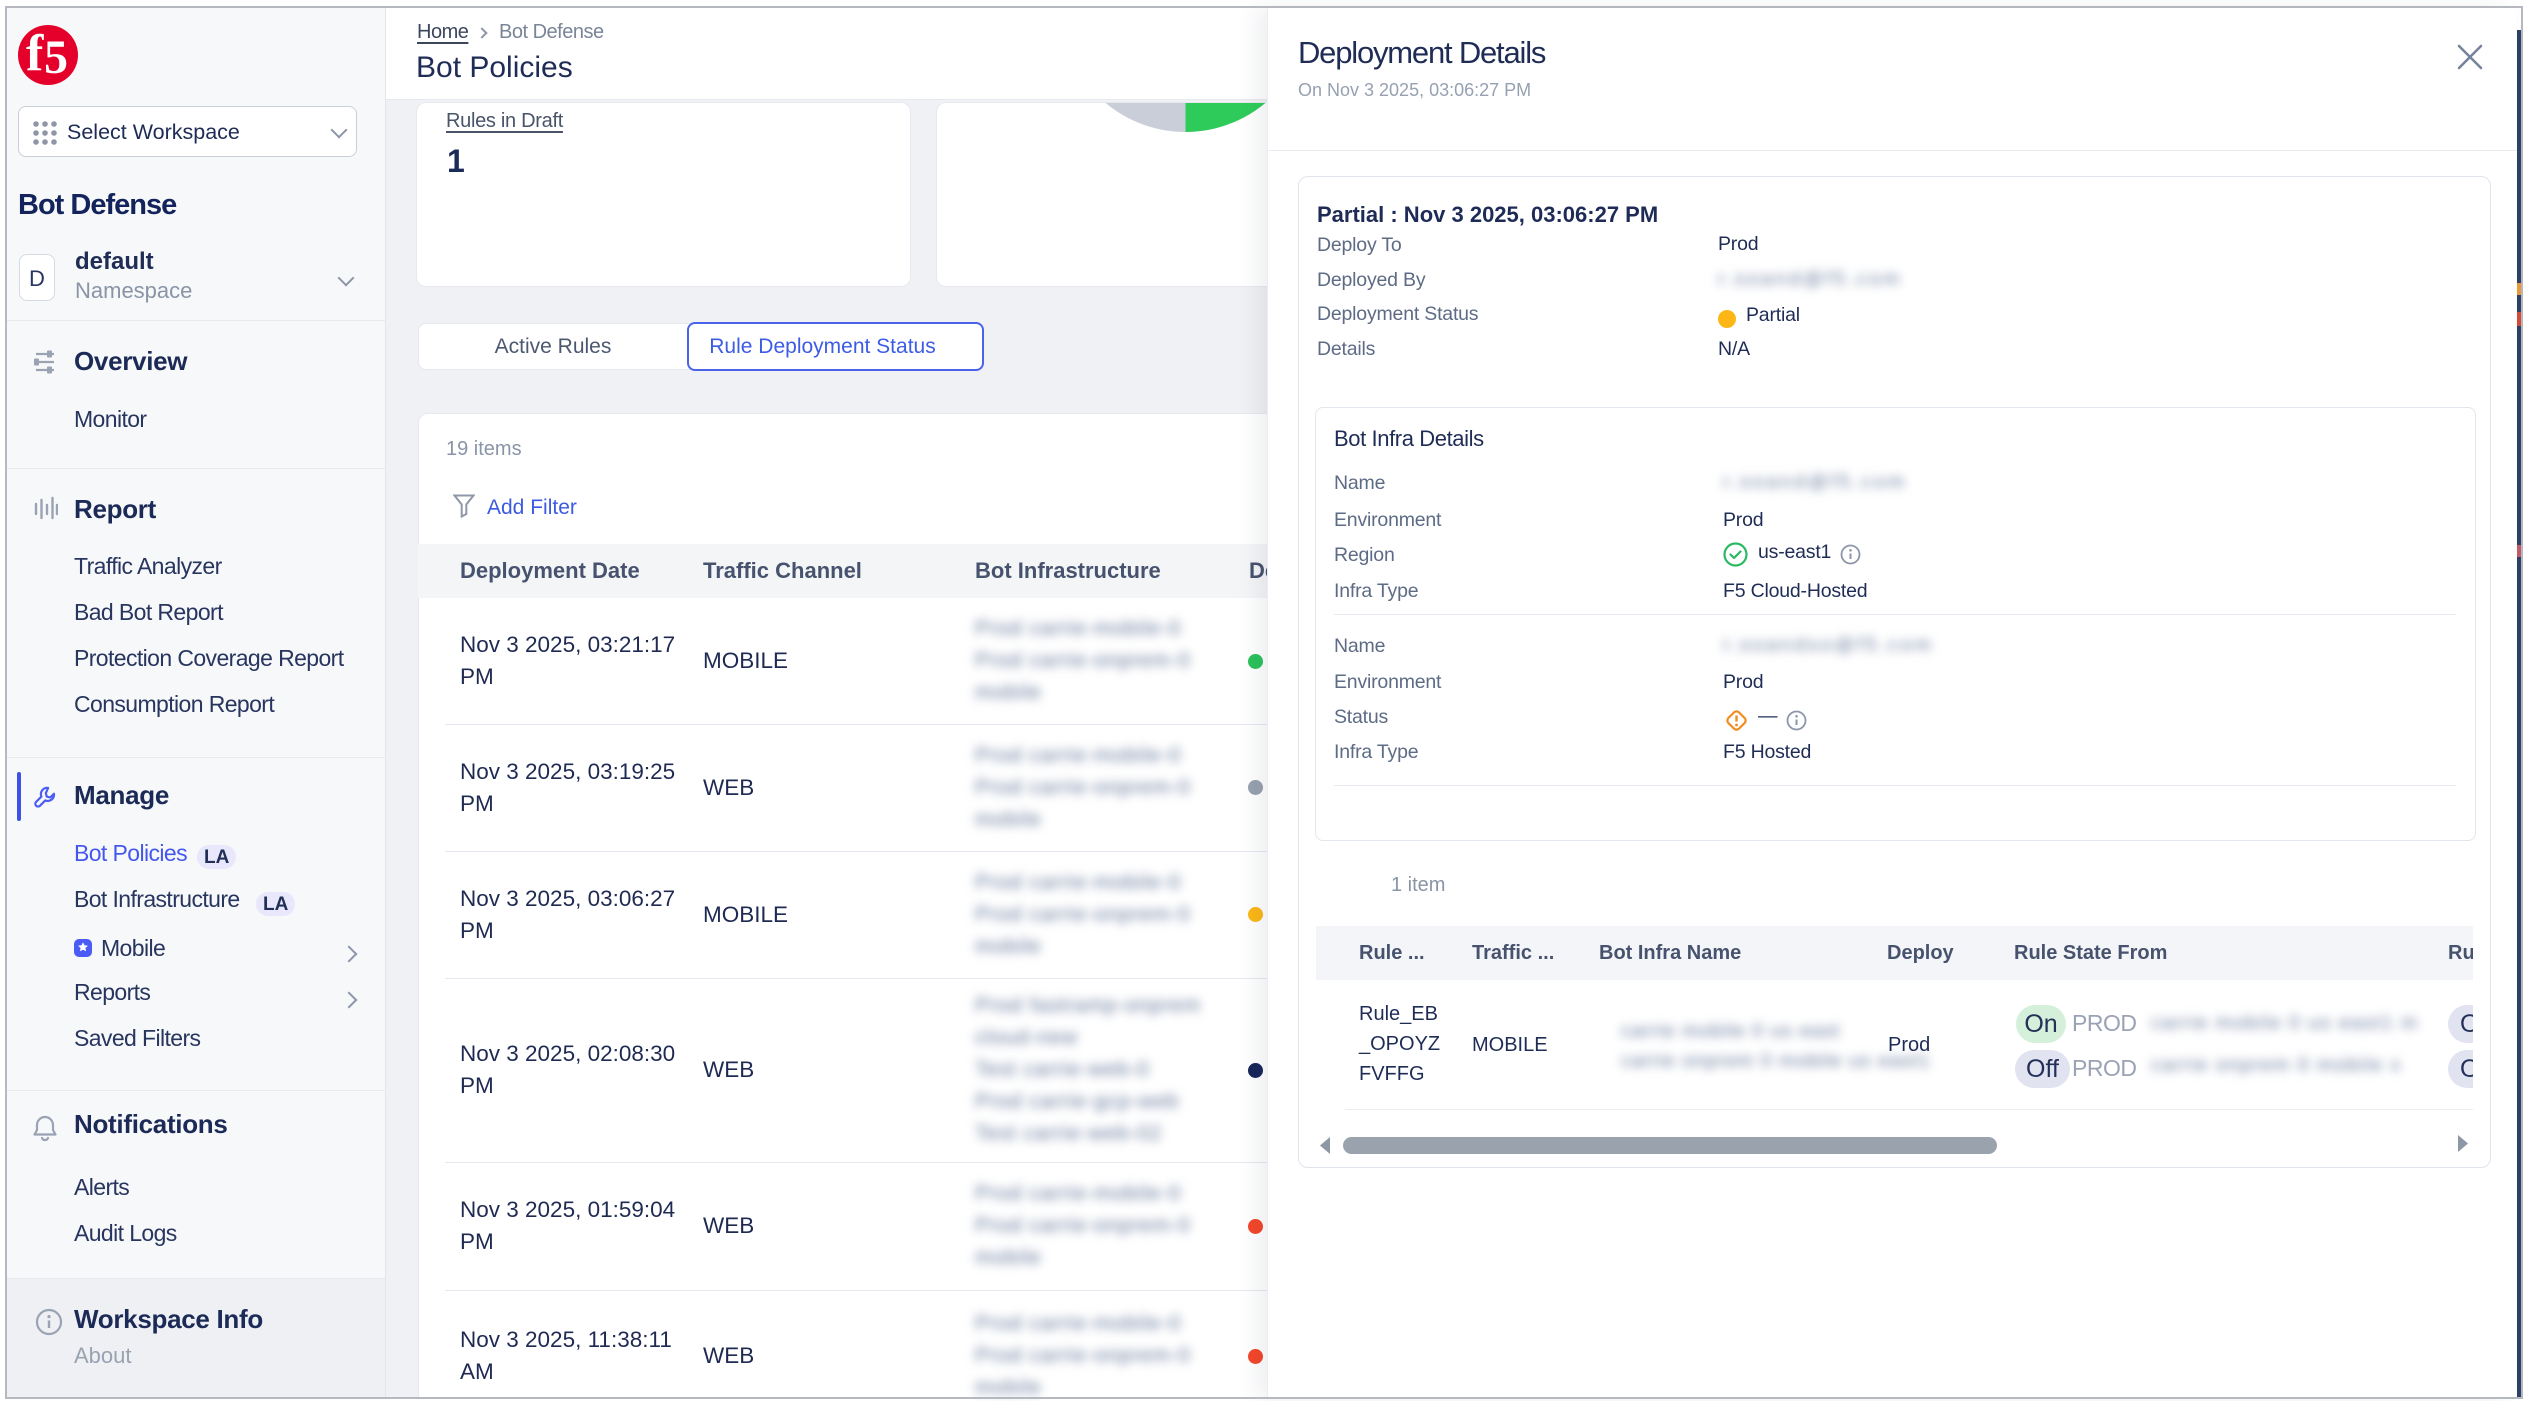  Describe the element at coordinates (56, 57) in the screenshot. I see `svg-text: 5` at that location.